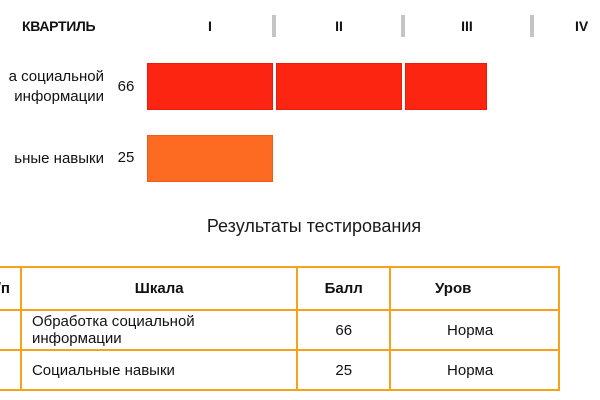 The width and height of the screenshot is (600, 400). I want to click on table-row: Обработка социальной информации 66 Норма, so click(280, 330).